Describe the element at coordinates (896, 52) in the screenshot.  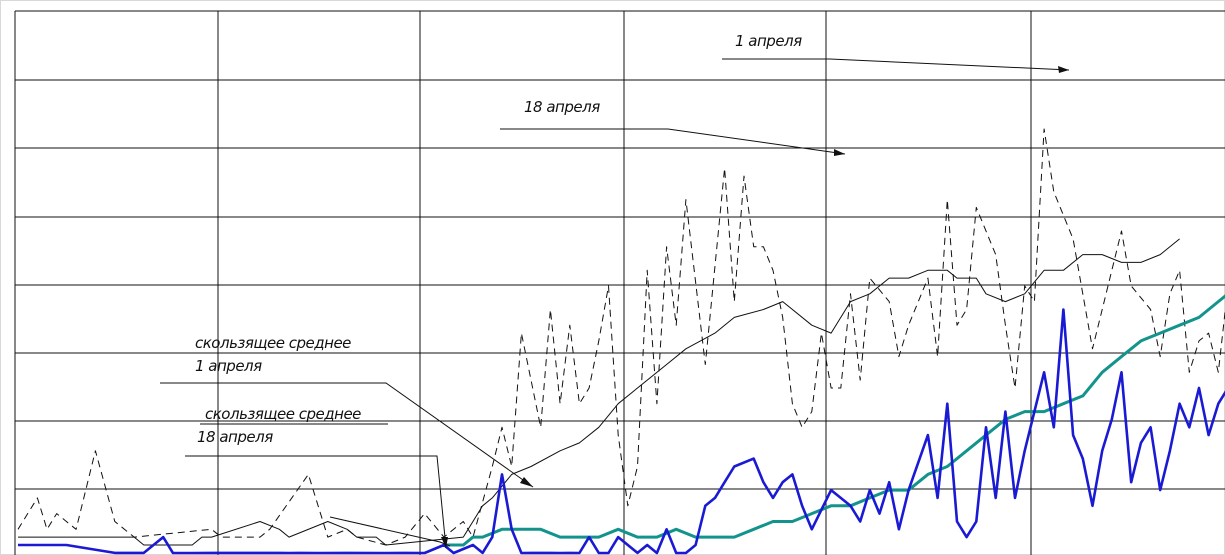
I see `annotation-1-april-peak: 1 апреля` at that location.